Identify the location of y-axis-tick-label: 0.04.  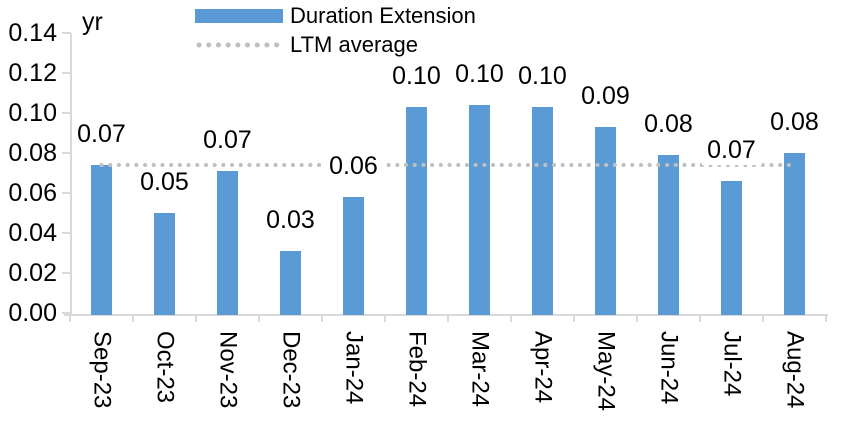
(32, 233).